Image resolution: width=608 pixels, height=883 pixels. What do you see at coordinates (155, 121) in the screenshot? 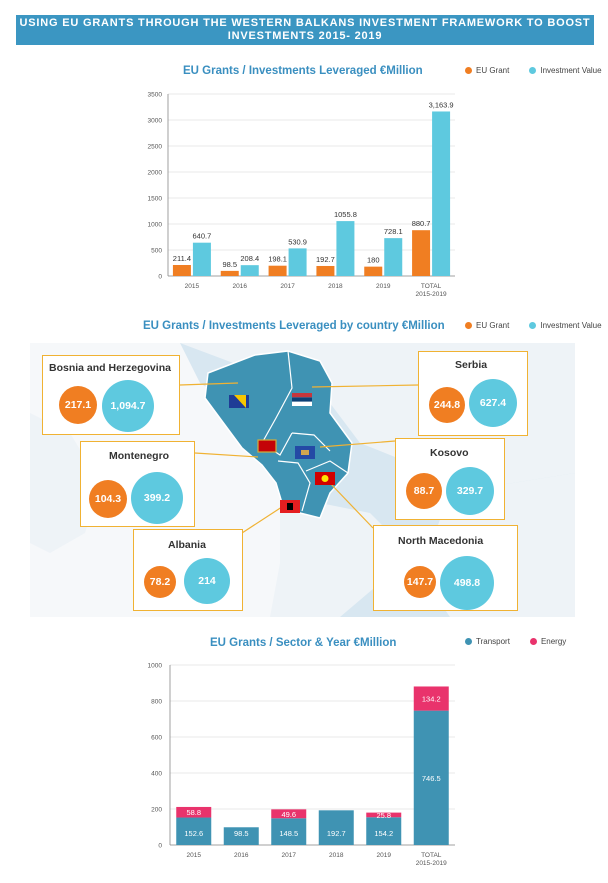
I see `y-tick-label: 3000` at bounding box center [155, 121].